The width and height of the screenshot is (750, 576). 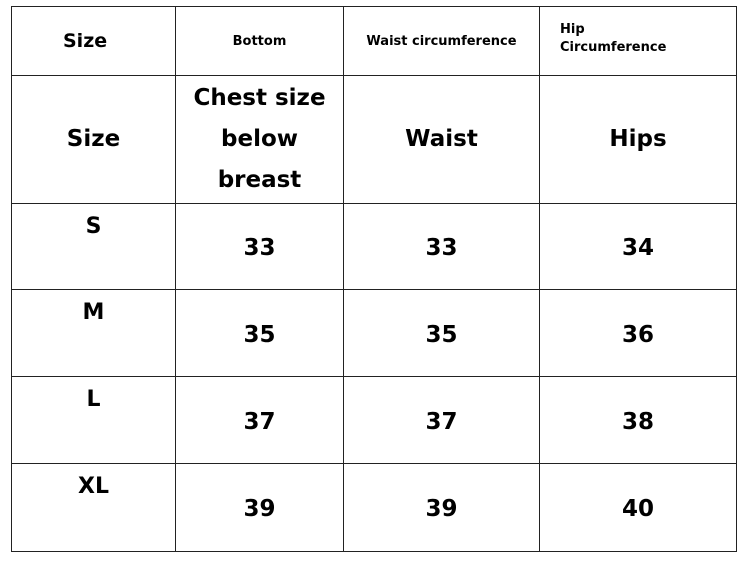 What do you see at coordinates (93, 399) in the screenshot?
I see `cell-text: L` at bounding box center [93, 399].